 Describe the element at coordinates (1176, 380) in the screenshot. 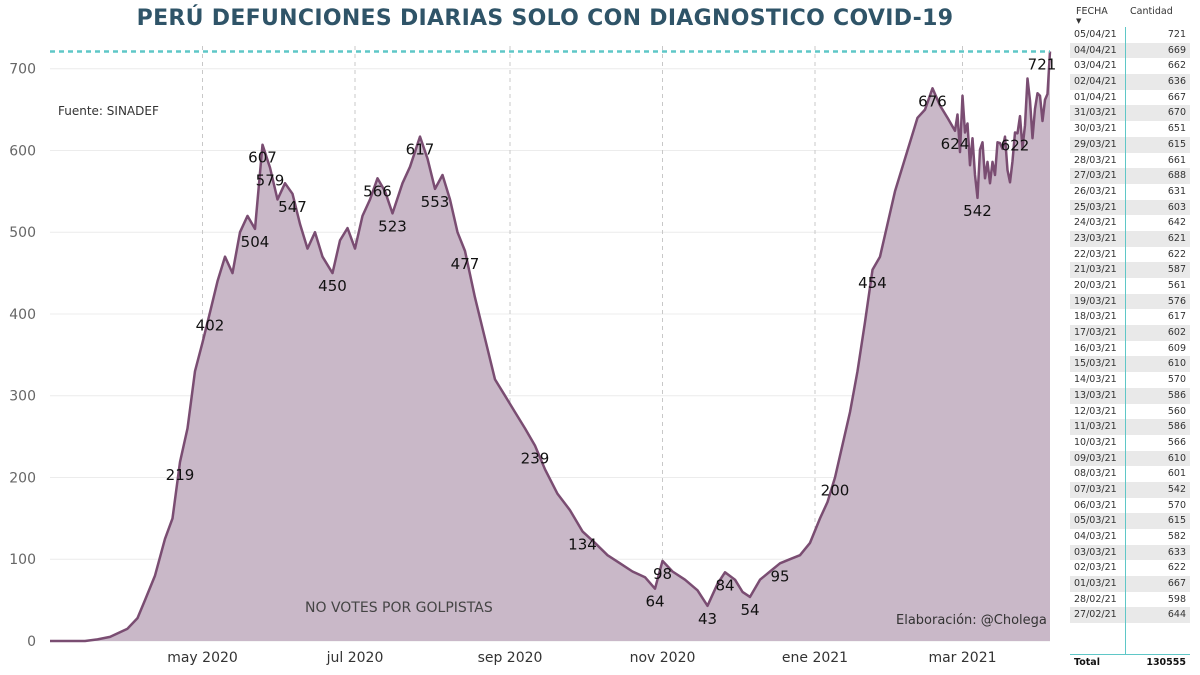

I see `cell-value: 570` at that location.